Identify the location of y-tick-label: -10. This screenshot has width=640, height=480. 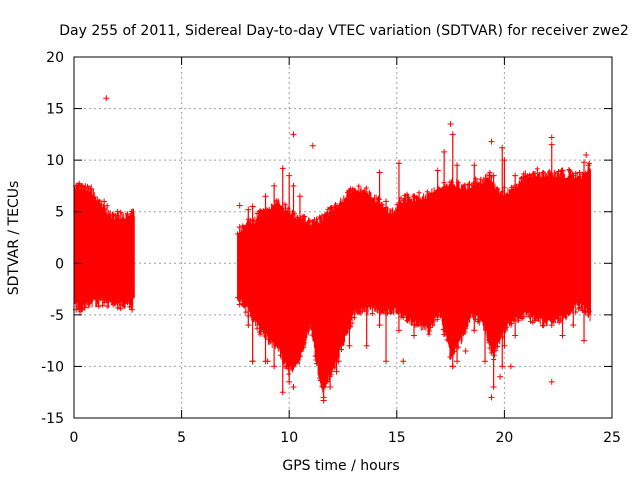
(52, 367).